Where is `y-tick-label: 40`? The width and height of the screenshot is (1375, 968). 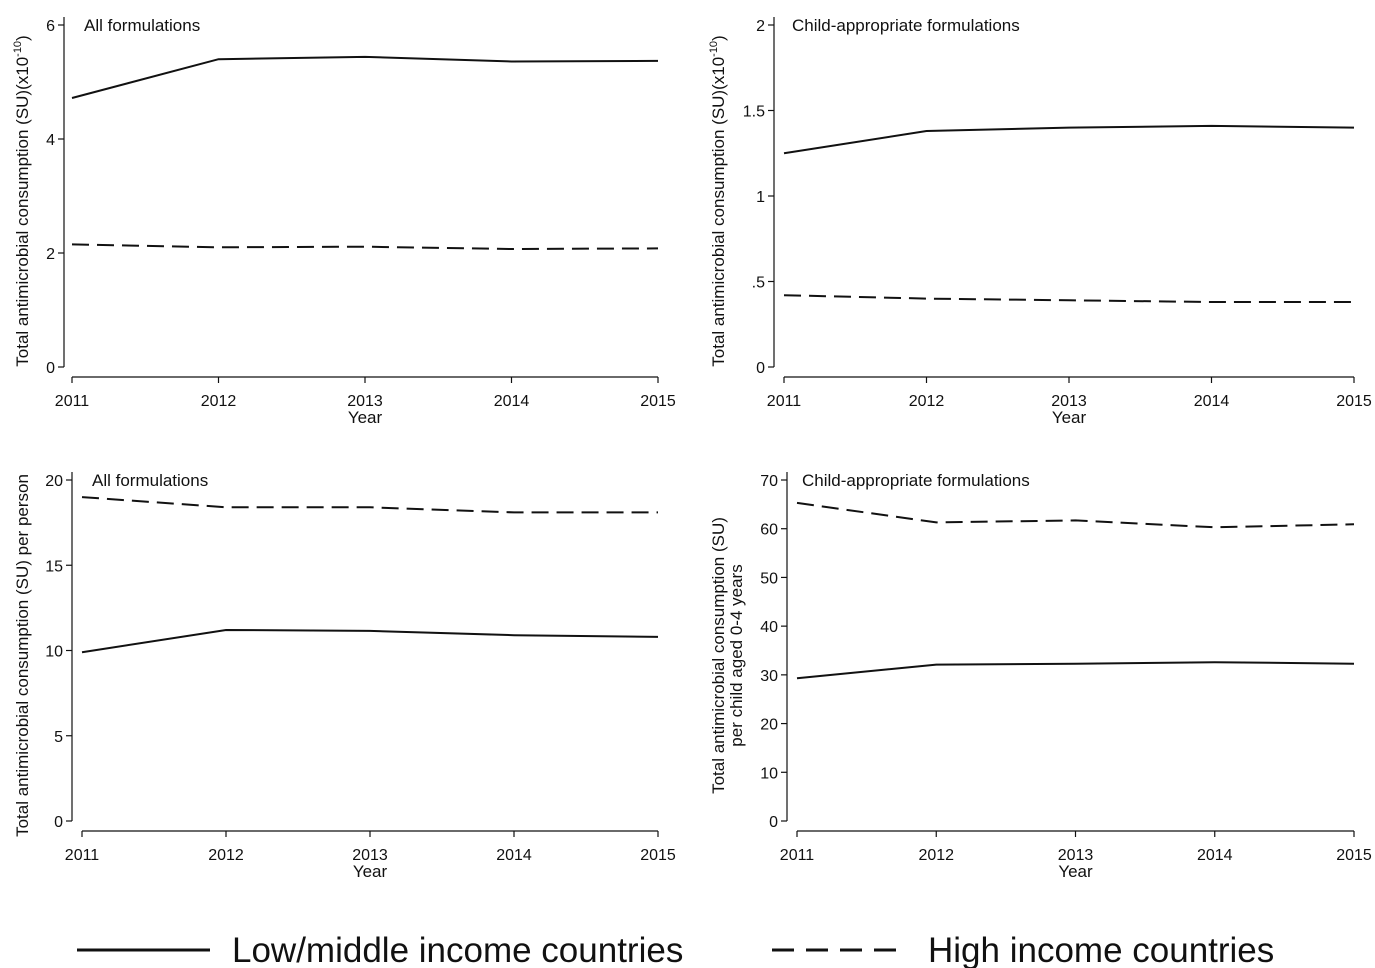
y-tick-label: 40 is located at coordinates (769, 627).